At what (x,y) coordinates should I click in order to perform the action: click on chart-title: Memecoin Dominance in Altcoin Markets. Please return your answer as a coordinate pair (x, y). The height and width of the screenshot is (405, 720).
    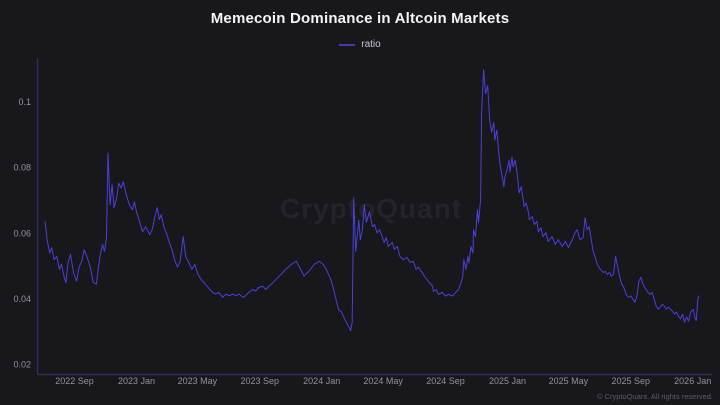
    Looking at the image, I should click on (360, 18).